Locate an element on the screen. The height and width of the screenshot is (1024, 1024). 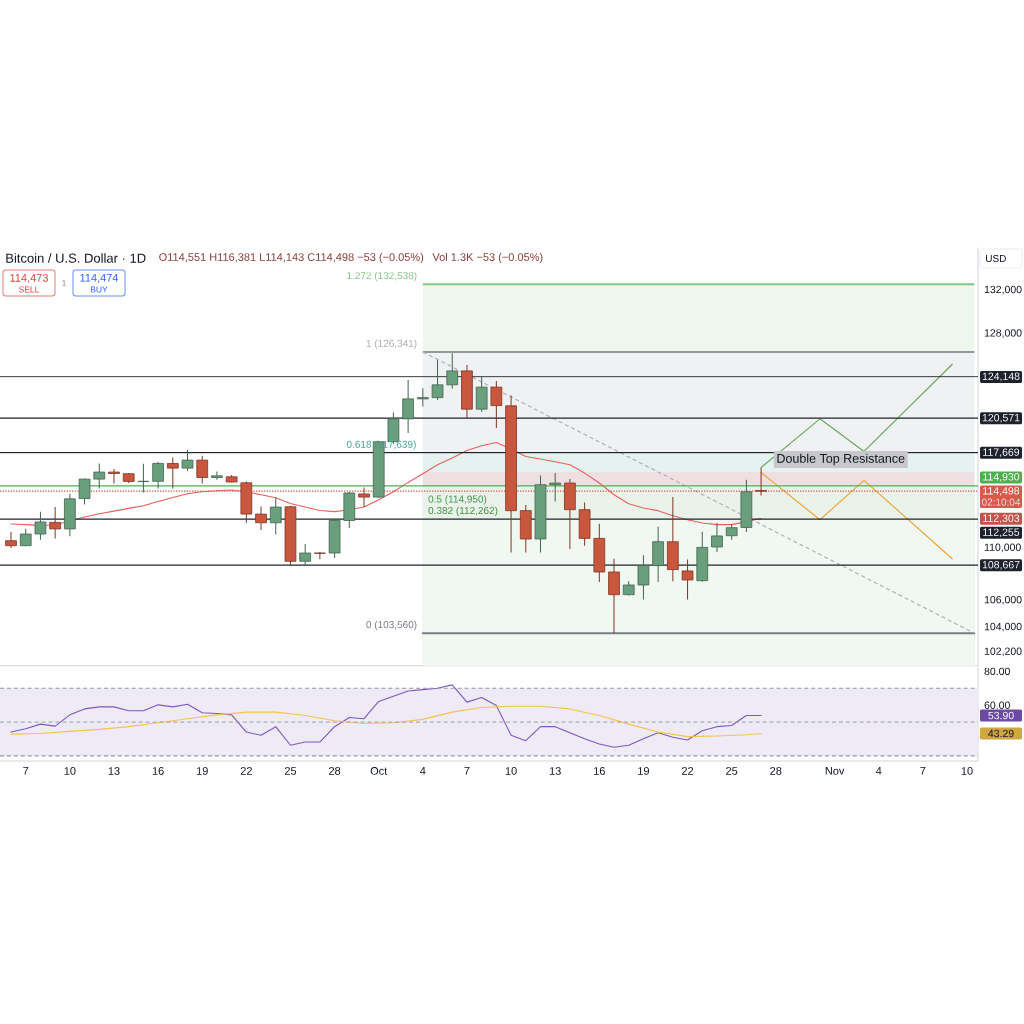
y-tick-label: 80.00 is located at coordinates (997, 671).